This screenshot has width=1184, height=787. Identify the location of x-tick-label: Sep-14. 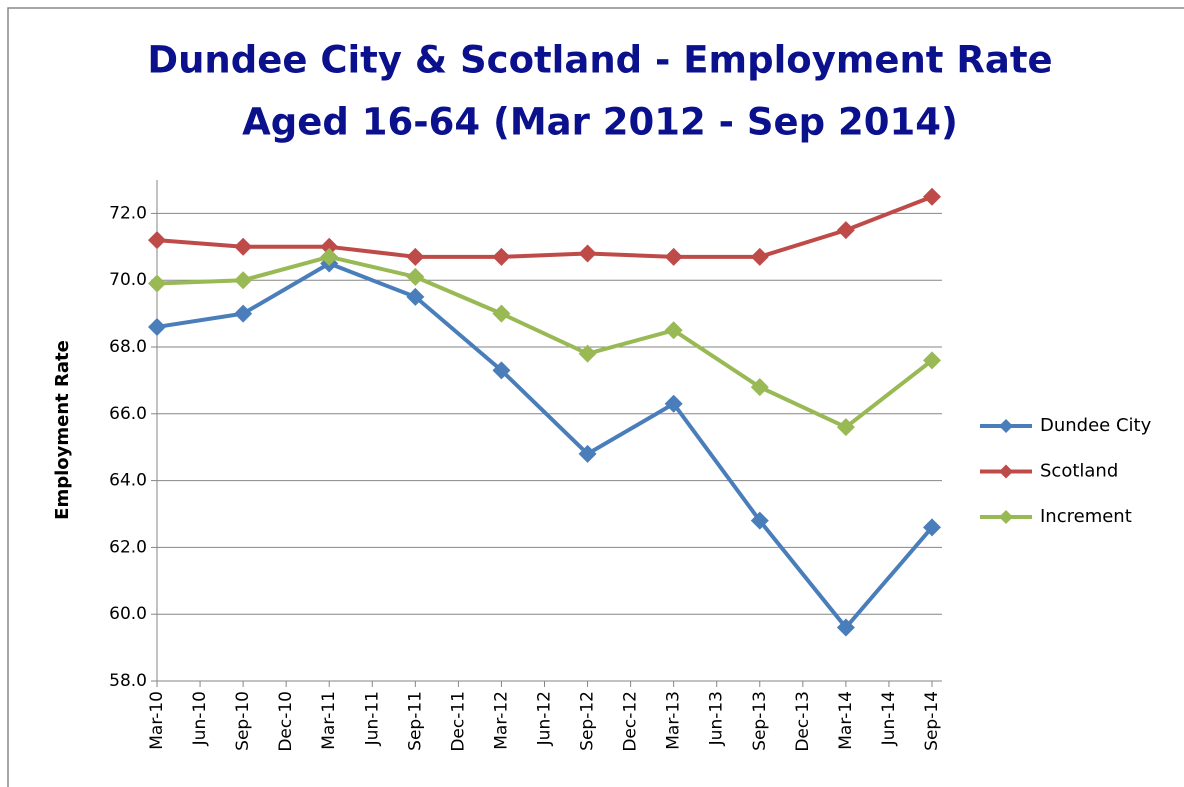
(932, 721).